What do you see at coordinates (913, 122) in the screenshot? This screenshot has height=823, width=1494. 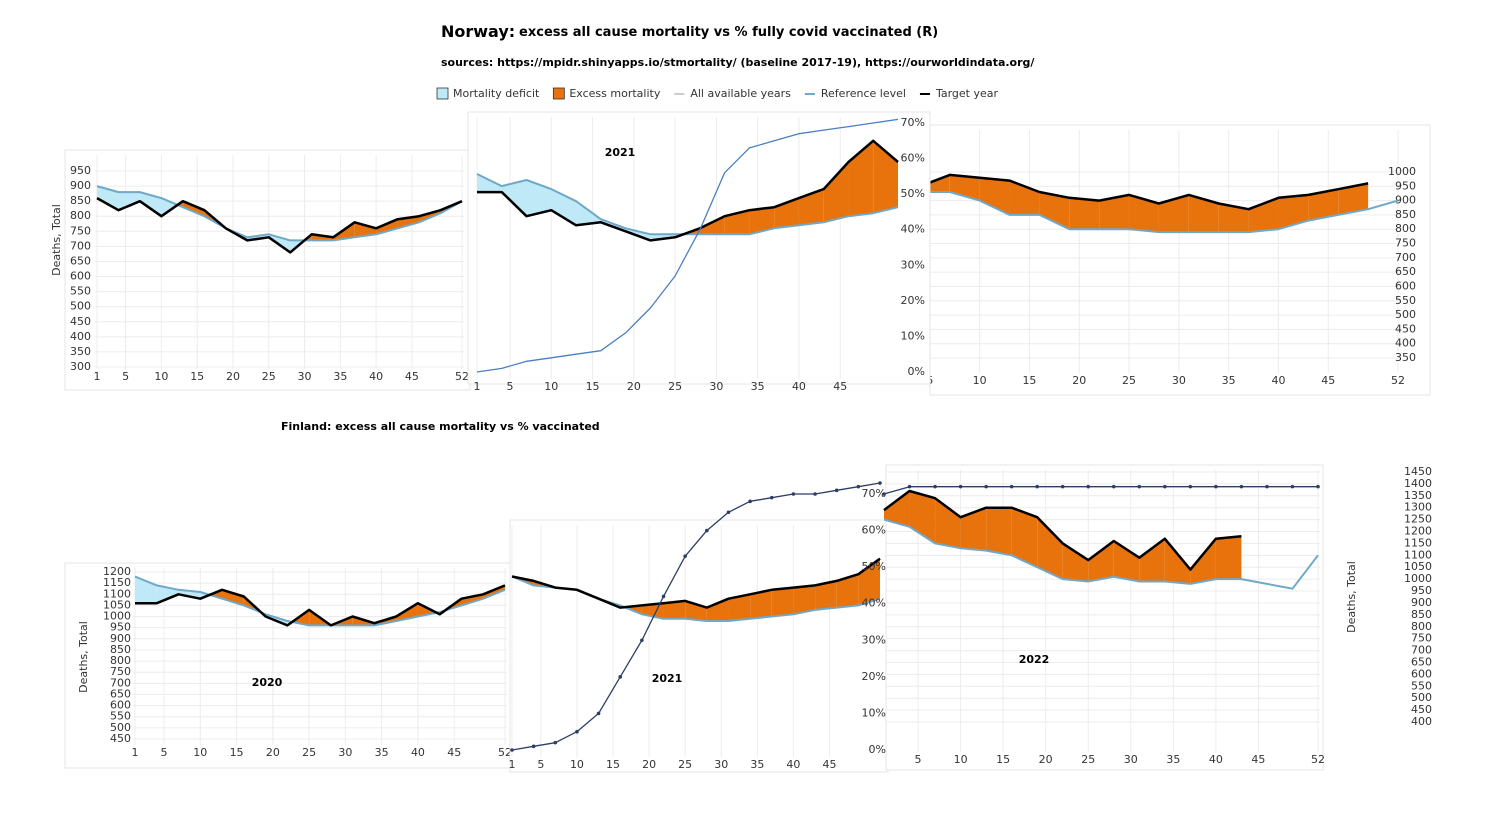 I see `y2-tick-label: 70%` at bounding box center [913, 122].